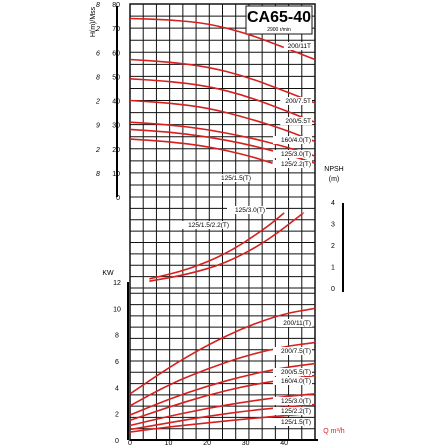 Image resolution: width=448 pixels, height=448 pixels. Describe the element at coordinates (117, 415) in the screenshot. I see `kw-tick-label: 2` at that location.